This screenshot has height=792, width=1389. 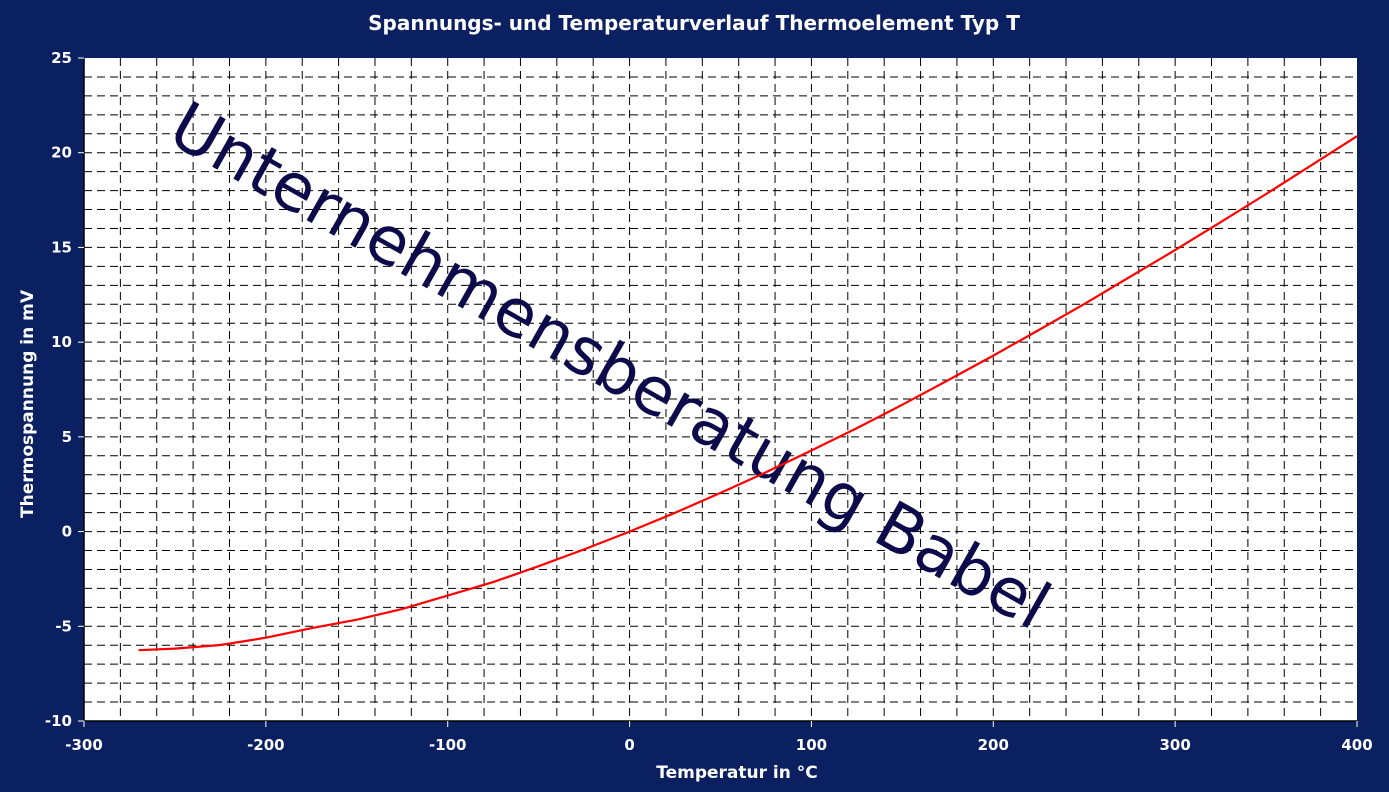 What do you see at coordinates (448, 745) in the screenshot?
I see `x-tick-label: -100` at bounding box center [448, 745].